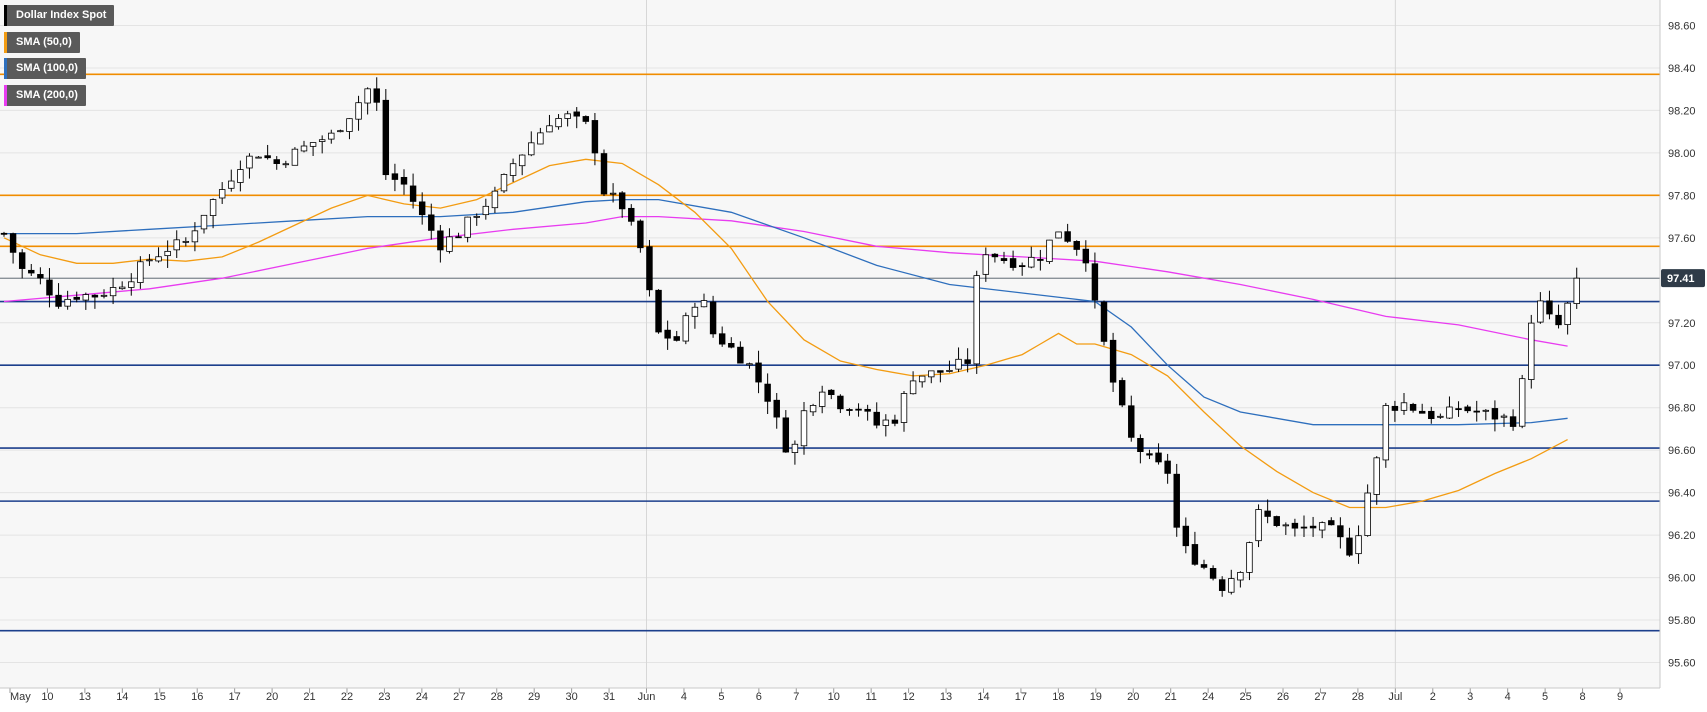  What do you see at coordinates (45, 68) in the screenshot?
I see `legend-item-sma100: SMA (100,0)` at bounding box center [45, 68].